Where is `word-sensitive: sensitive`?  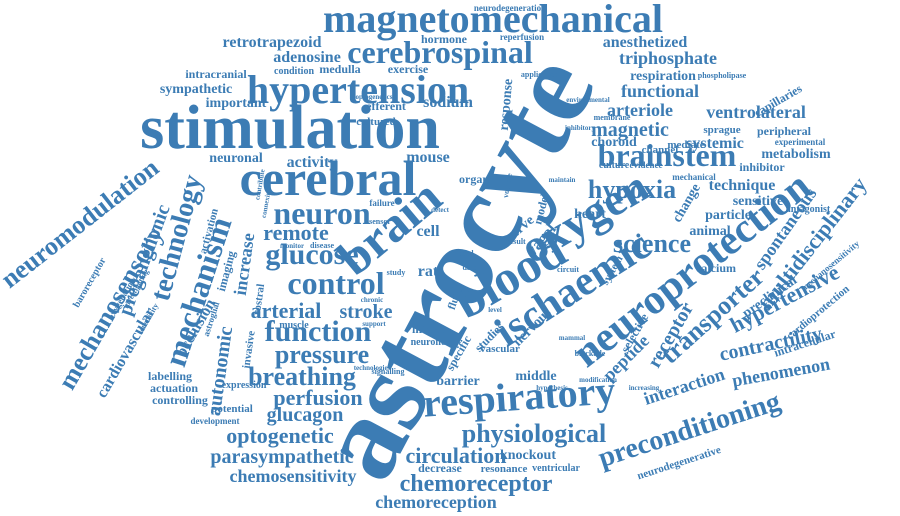
word-sensitive: sensitive is located at coordinates (758, 201).